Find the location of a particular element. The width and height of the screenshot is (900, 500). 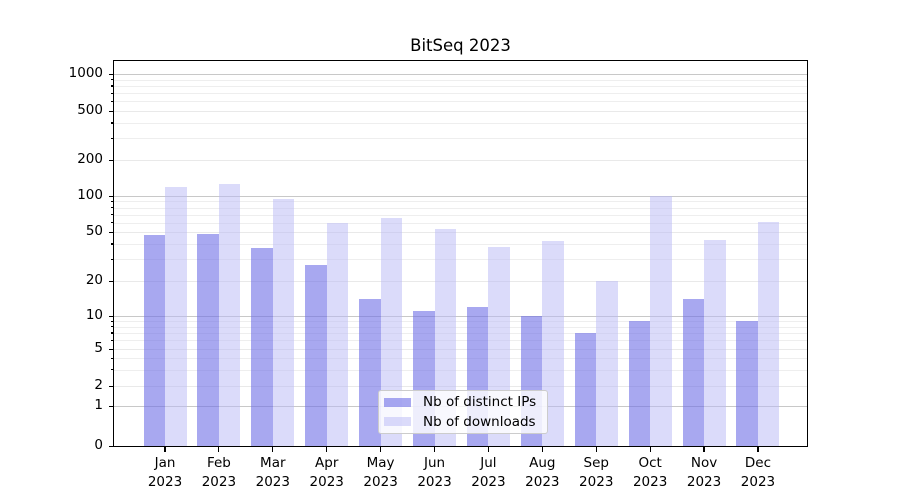

bar-distinct-ips-nov is located at coordinates (693, 372).